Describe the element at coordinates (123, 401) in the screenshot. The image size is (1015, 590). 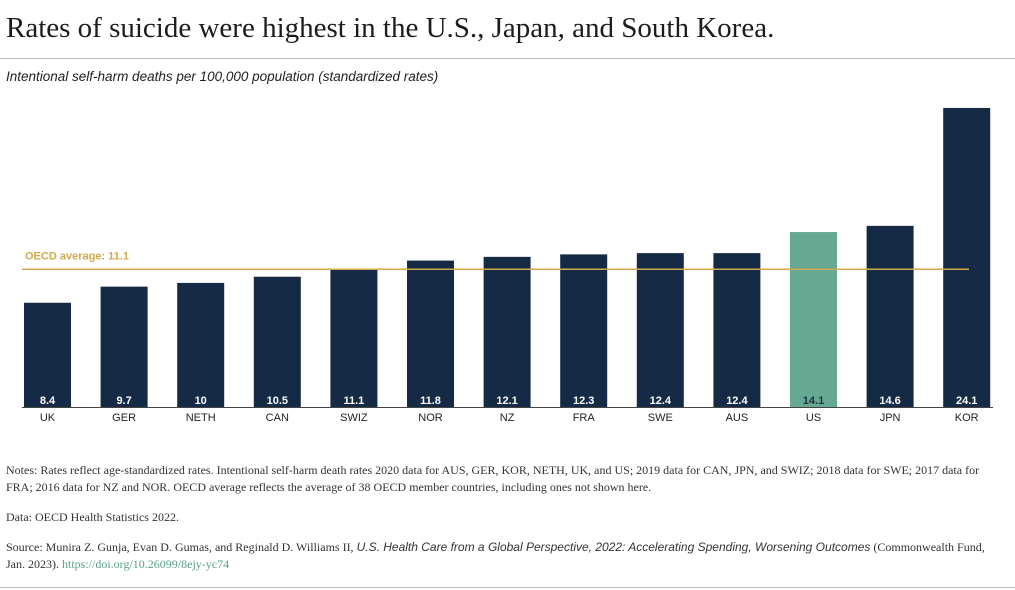
I see `value-label-ger: 9.7` at that location.